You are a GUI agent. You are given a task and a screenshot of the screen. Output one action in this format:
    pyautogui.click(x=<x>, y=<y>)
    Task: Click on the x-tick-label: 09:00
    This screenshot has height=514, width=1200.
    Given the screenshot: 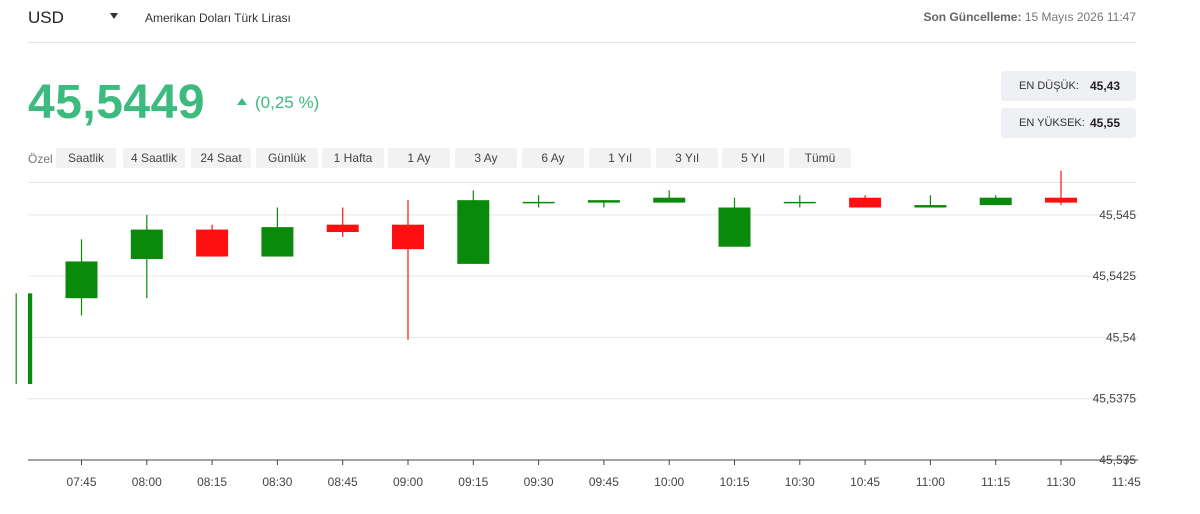 What is the action you would take?
    pyautogui.click(x=408, y=482)
    